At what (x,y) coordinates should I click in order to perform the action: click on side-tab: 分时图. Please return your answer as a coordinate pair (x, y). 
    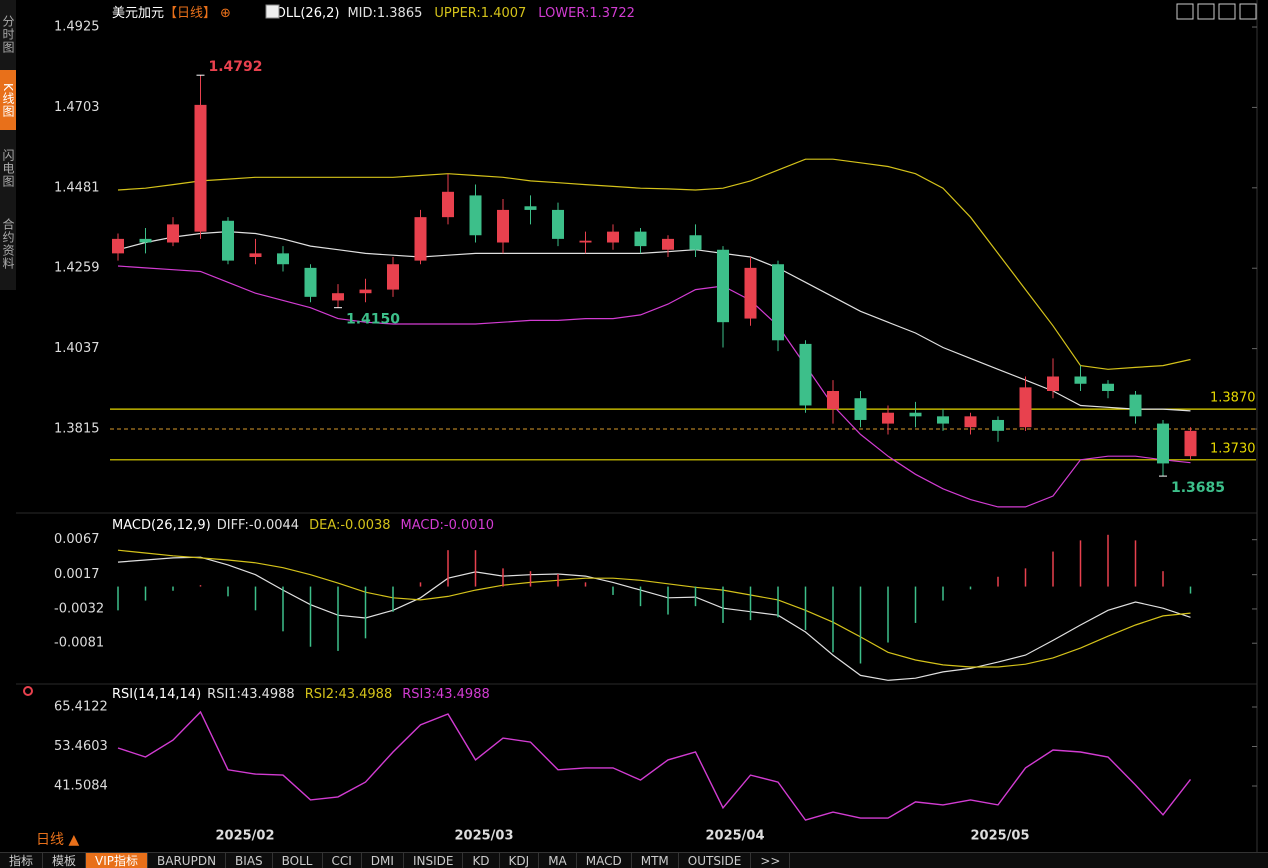
    Looking at the image, I should click on (8, 34).